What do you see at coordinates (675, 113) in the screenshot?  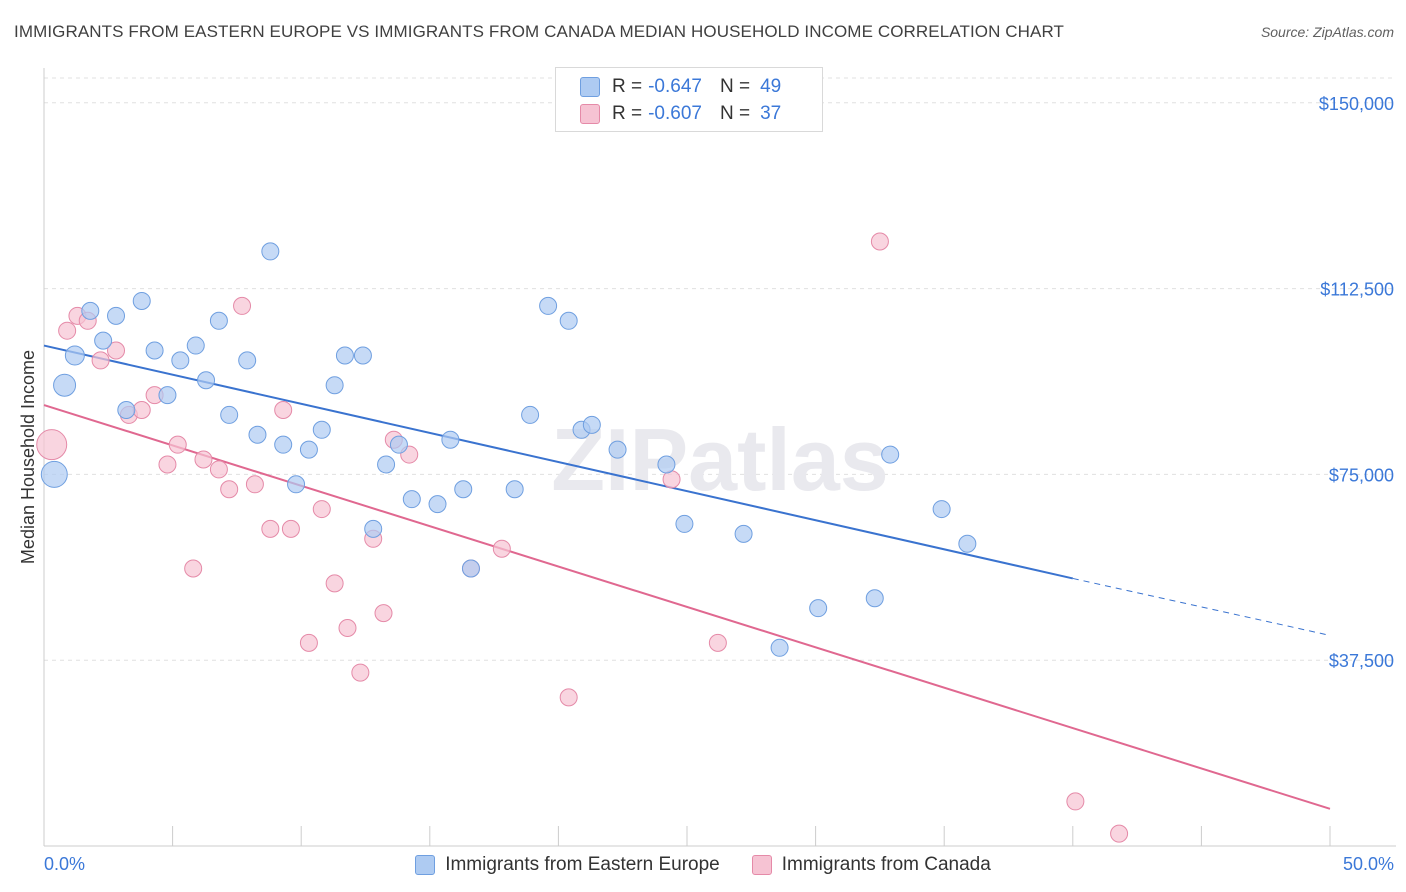 I see `legend-r-value: -0.607` at bounding box center [675, 113].